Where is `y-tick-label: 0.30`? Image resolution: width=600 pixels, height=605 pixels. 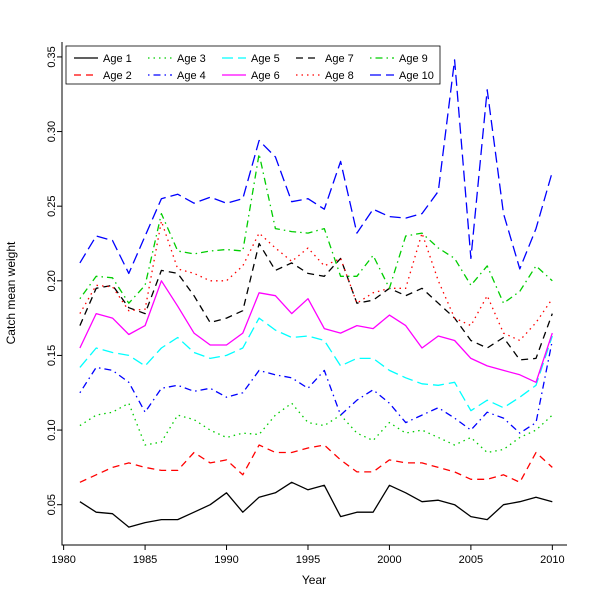 y-tick-label: 0.30 is located at coordinates (52, 131).